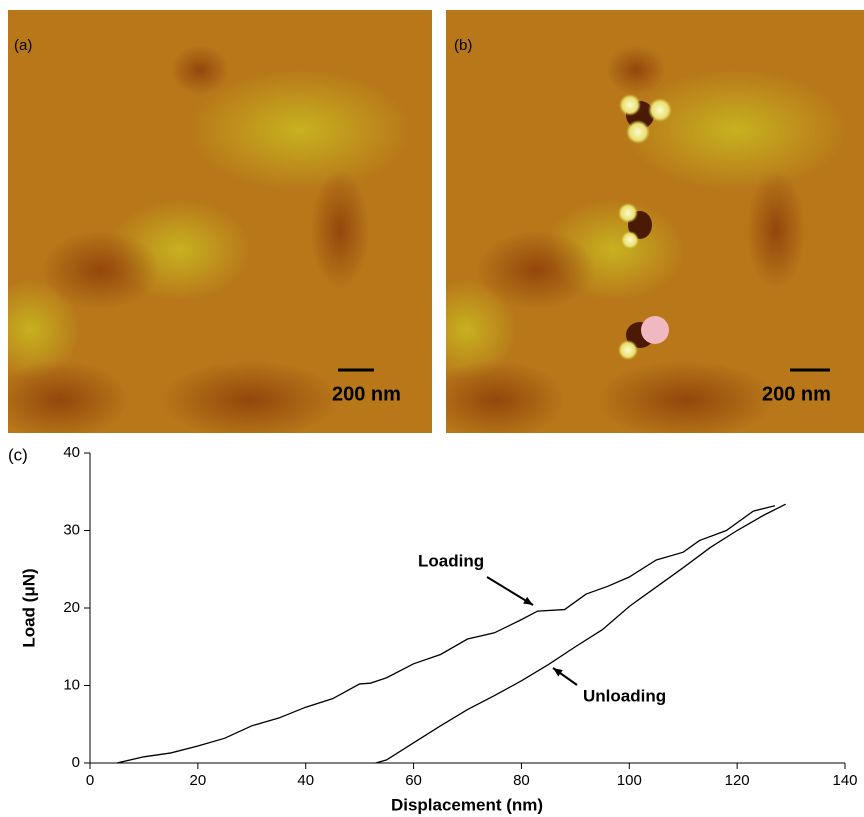  What do you see at coordinates (463, 45) in the screenshot?
I see `panel-label: (b)` at bounding box center [463, 45].